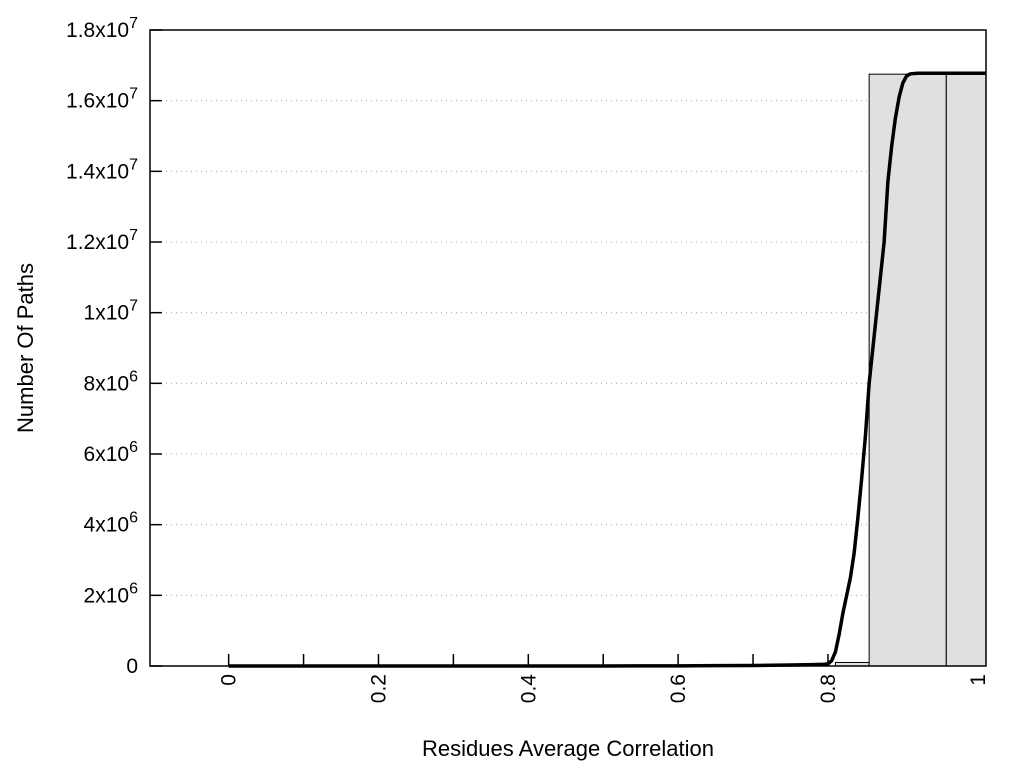  I want to click on y-tick-label: 1.2x10⁷, so click(102, 240).